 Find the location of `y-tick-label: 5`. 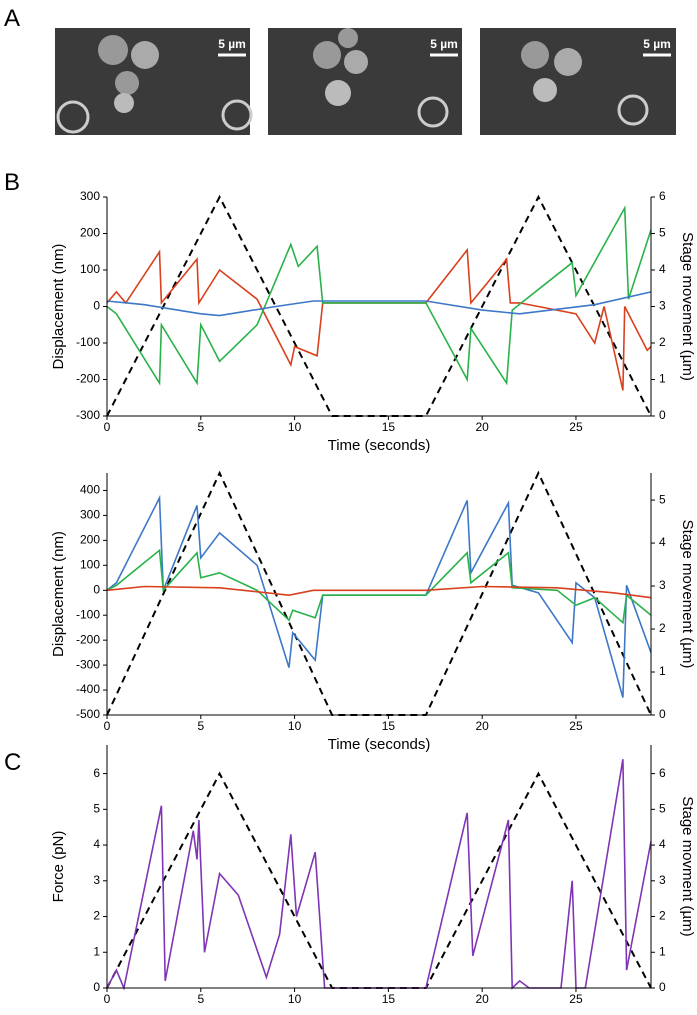

y-tick-label: 5 is located at coordinates (96, 808).